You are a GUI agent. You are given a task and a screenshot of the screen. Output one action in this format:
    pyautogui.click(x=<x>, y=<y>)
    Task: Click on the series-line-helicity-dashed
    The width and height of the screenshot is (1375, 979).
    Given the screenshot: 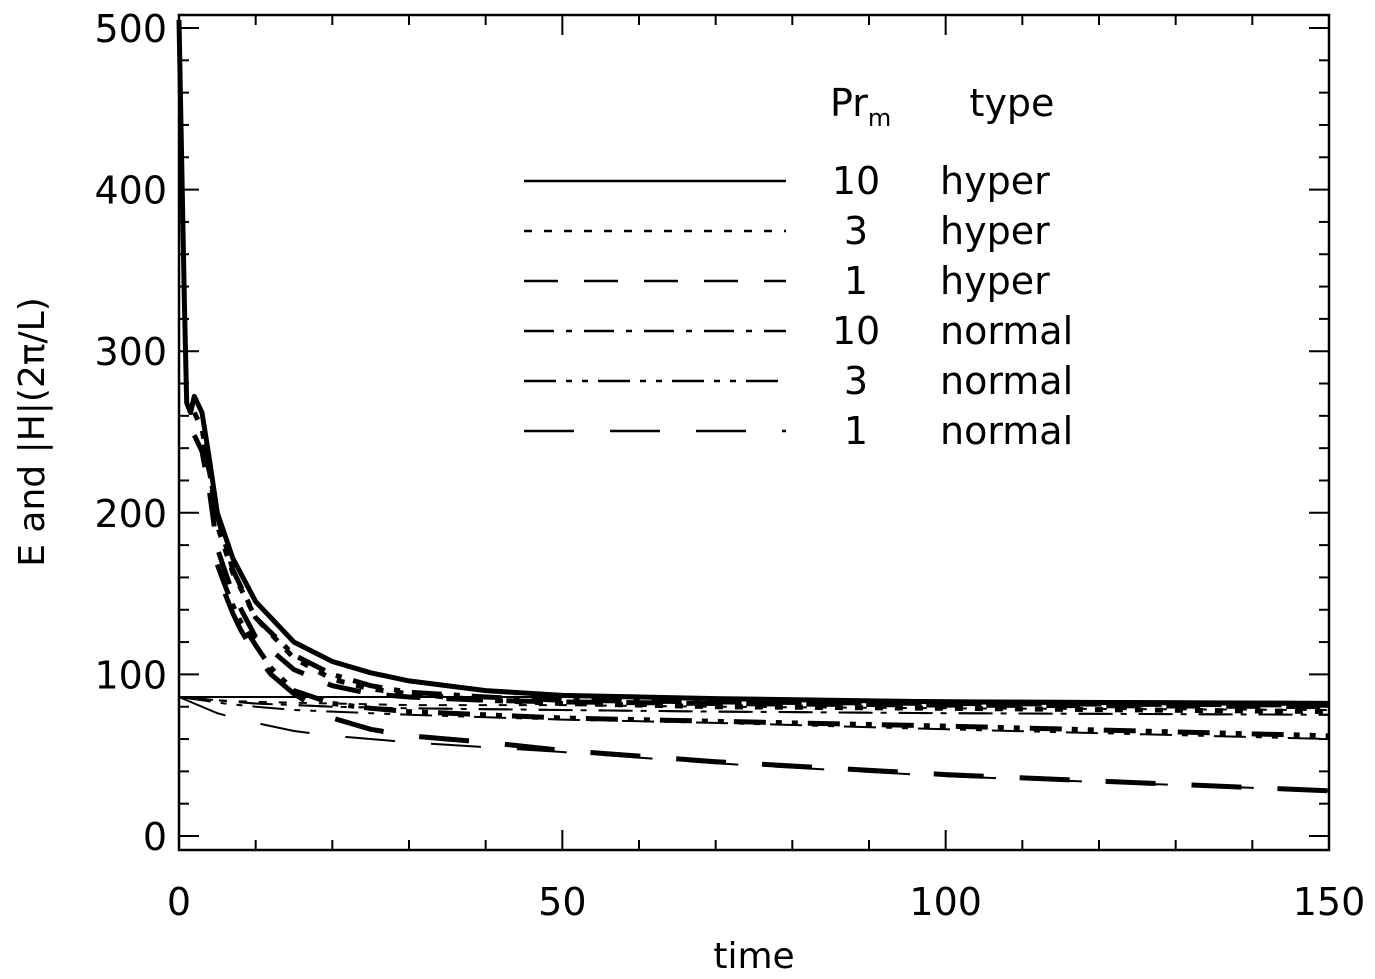 What is the action you would take?
    pyautogui.click(x=754, y=706)
    